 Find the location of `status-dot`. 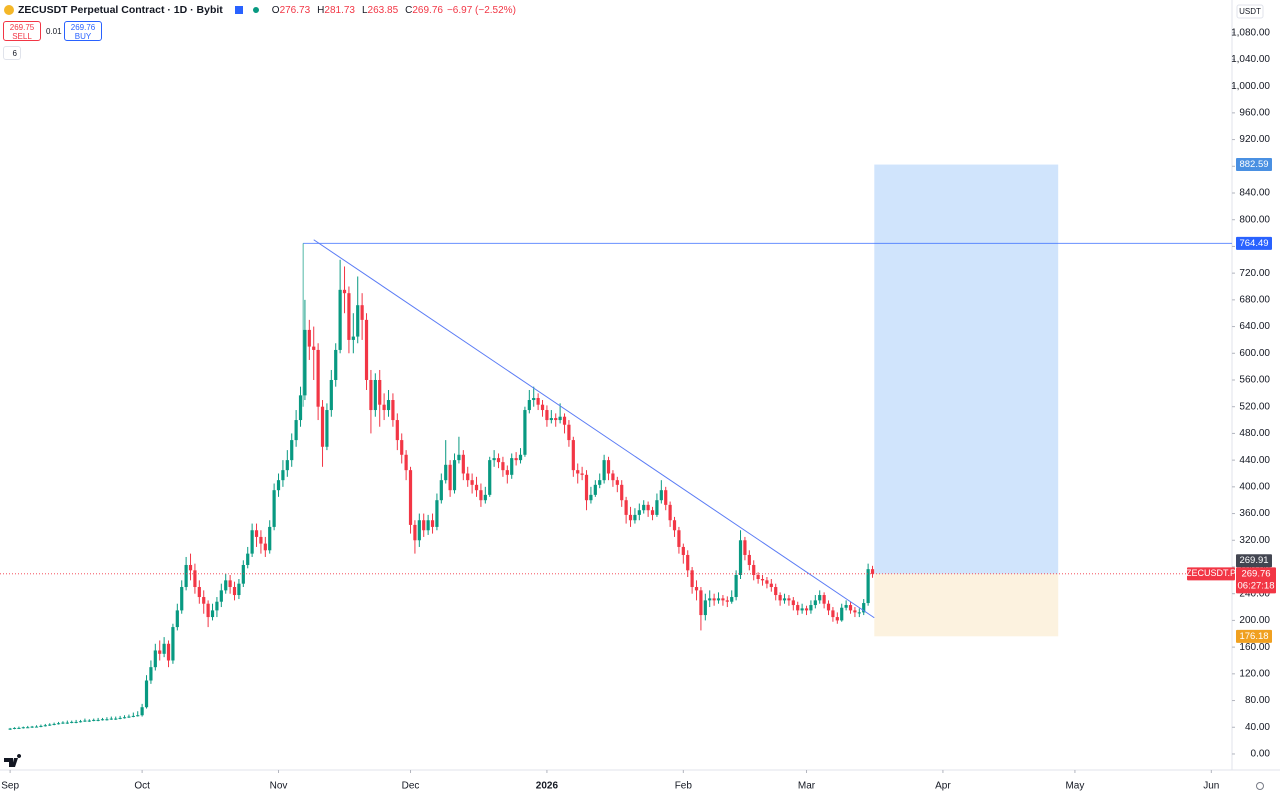

status-dot is located at coordinates (255, 10).